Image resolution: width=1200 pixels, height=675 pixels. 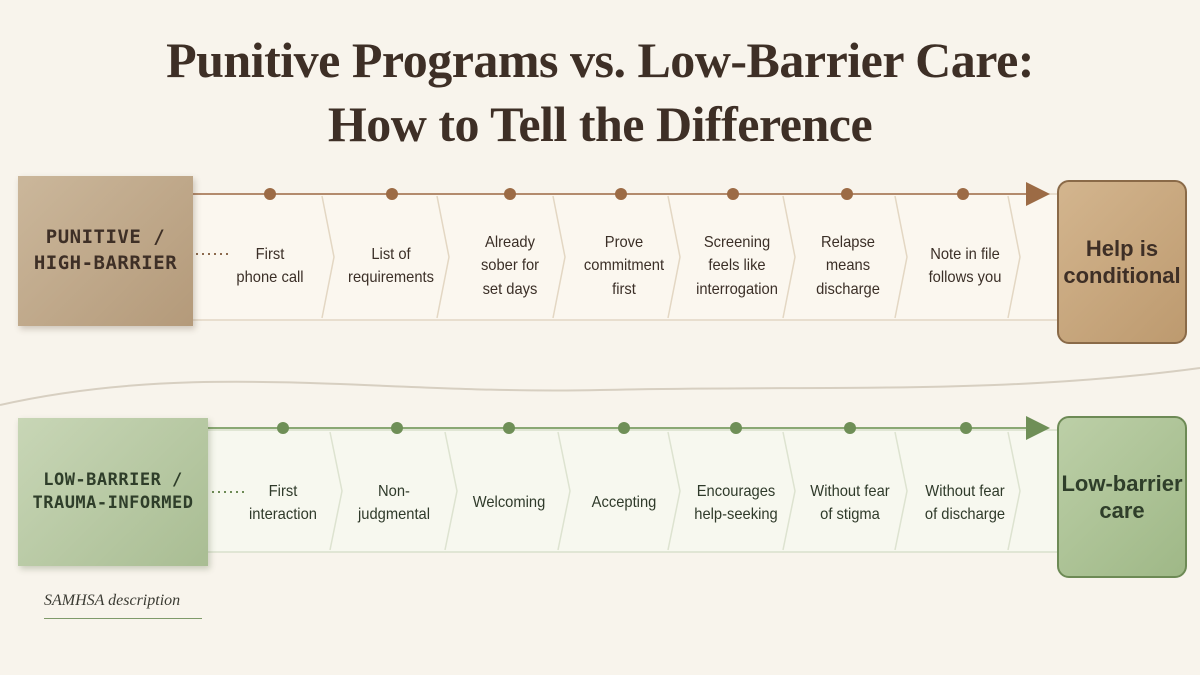 I want to click on lowbarrier-outcome: Low-barrier care, so click(x=1122, y=497).